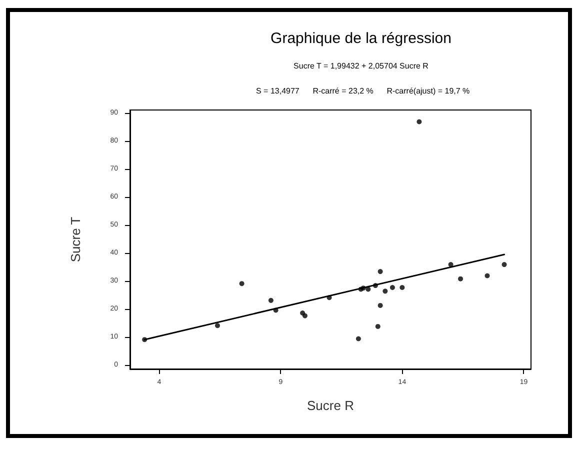  What do you see at coordinates (361, 38) in the screenshot?
I see `chart-title: Graphique de la régression` at bounding box center [361, 38].